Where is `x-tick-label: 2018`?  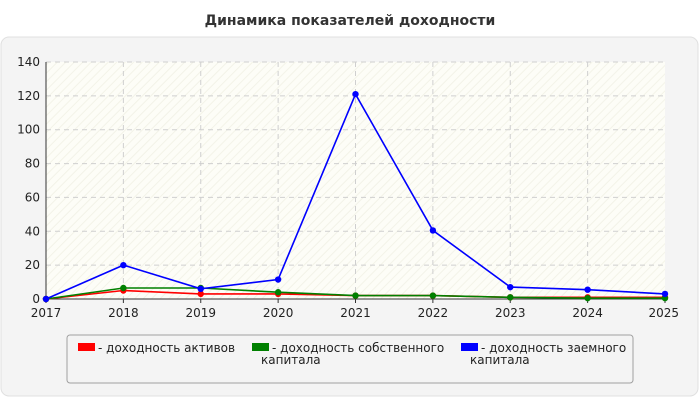 x-tick-label: 2018 is located at coordinates (123, 313).